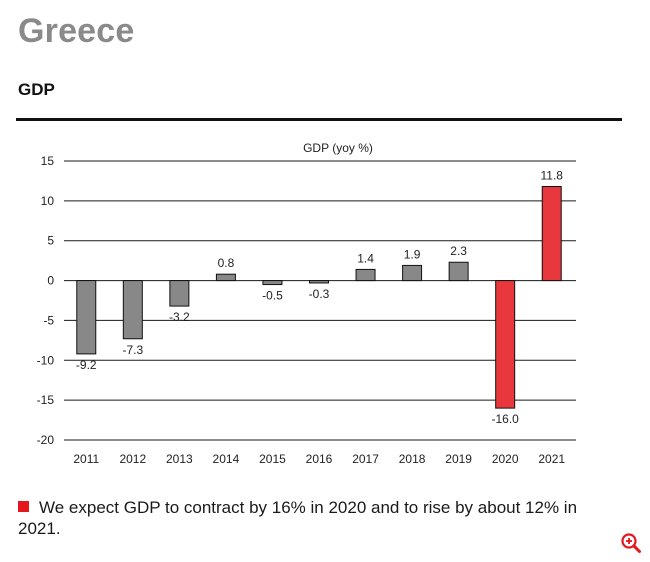 This screenshot has width=650, height=562. What do you see at coordinates (48, 320) in the screenshot?
I see `y-tick-label: -5` at bounding box center [48, 320].